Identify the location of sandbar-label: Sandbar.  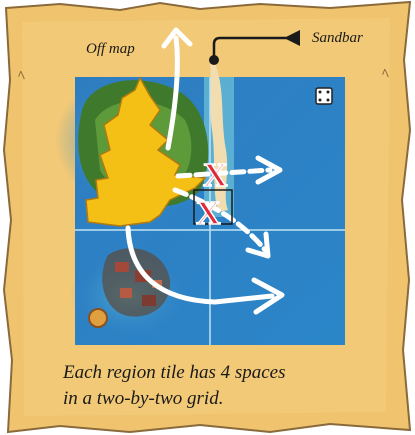
(337, 38).